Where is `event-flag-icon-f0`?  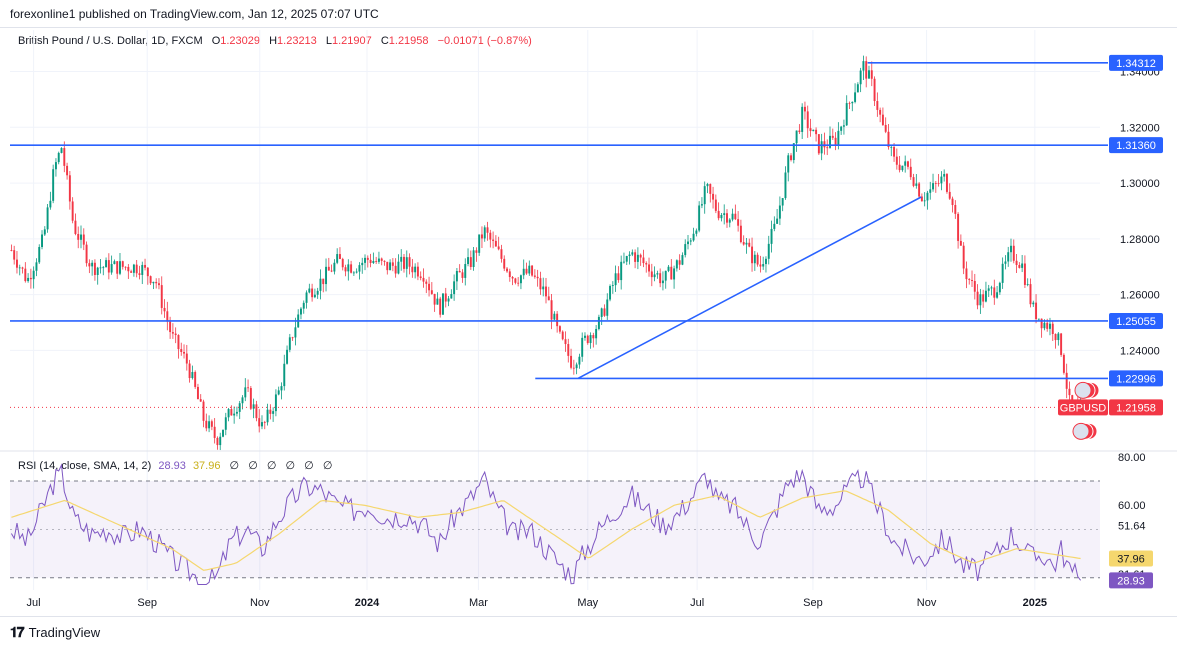 event-flag-icon-f0 is located at coordinates (1083, 390).